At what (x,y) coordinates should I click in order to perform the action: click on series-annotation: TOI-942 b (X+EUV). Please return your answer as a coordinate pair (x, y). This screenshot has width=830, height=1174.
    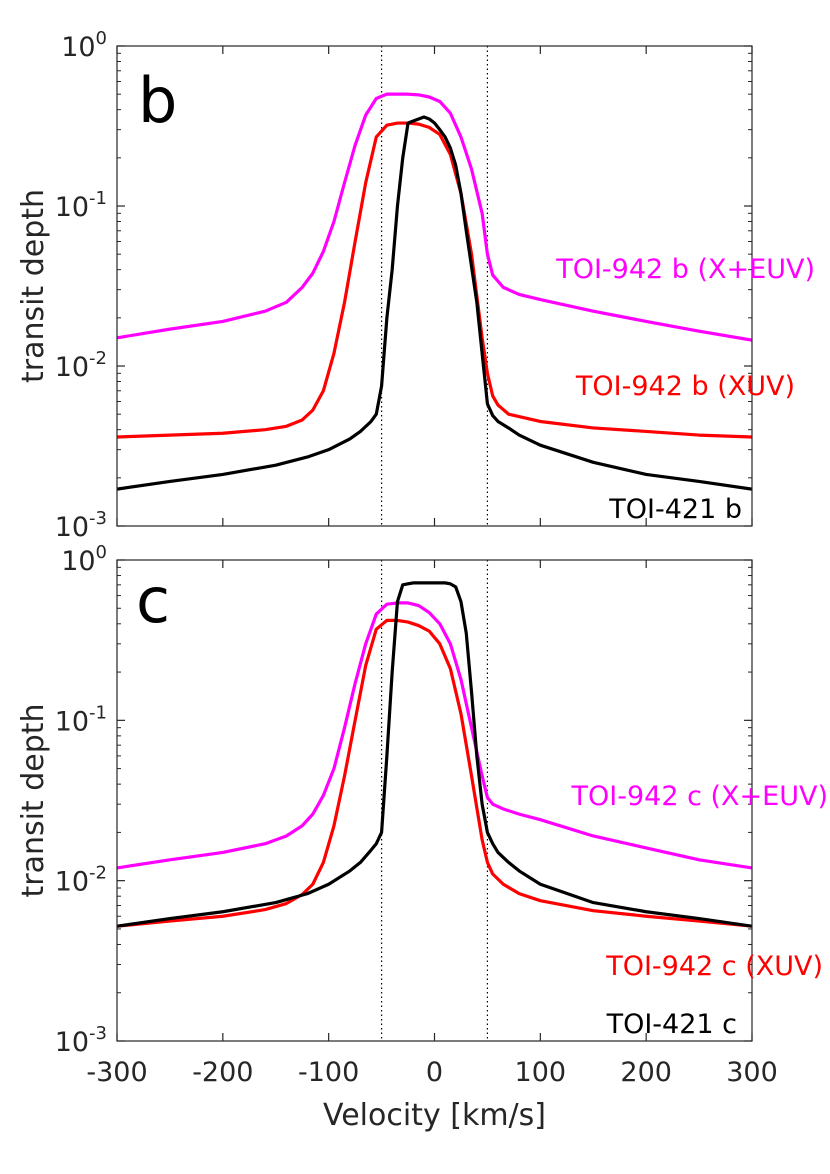
    Looking at the image, I should click on (685, 269).